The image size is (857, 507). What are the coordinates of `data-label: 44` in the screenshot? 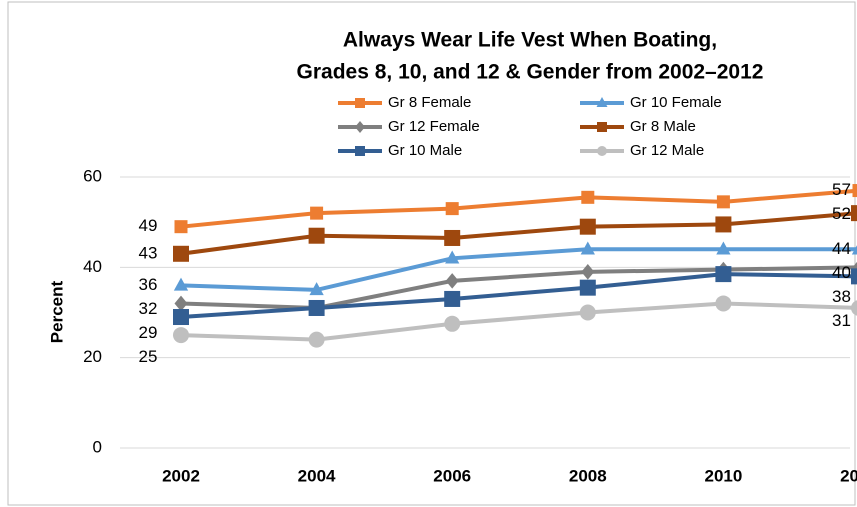 It's located at (841, 248).